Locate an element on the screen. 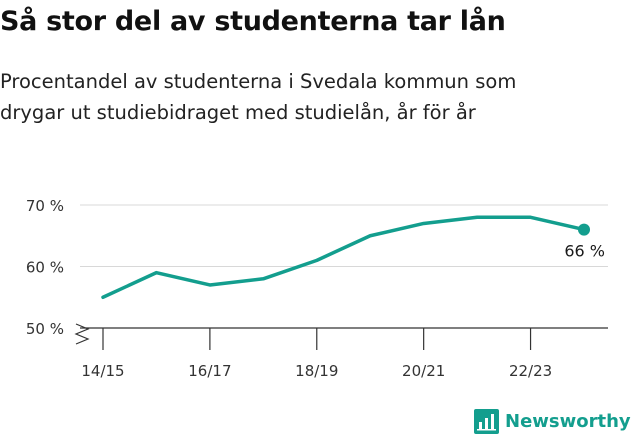 This screenshot has height=439, width=631. newsworthy-logo: Newsworthy is located at coordinates (552, 421).